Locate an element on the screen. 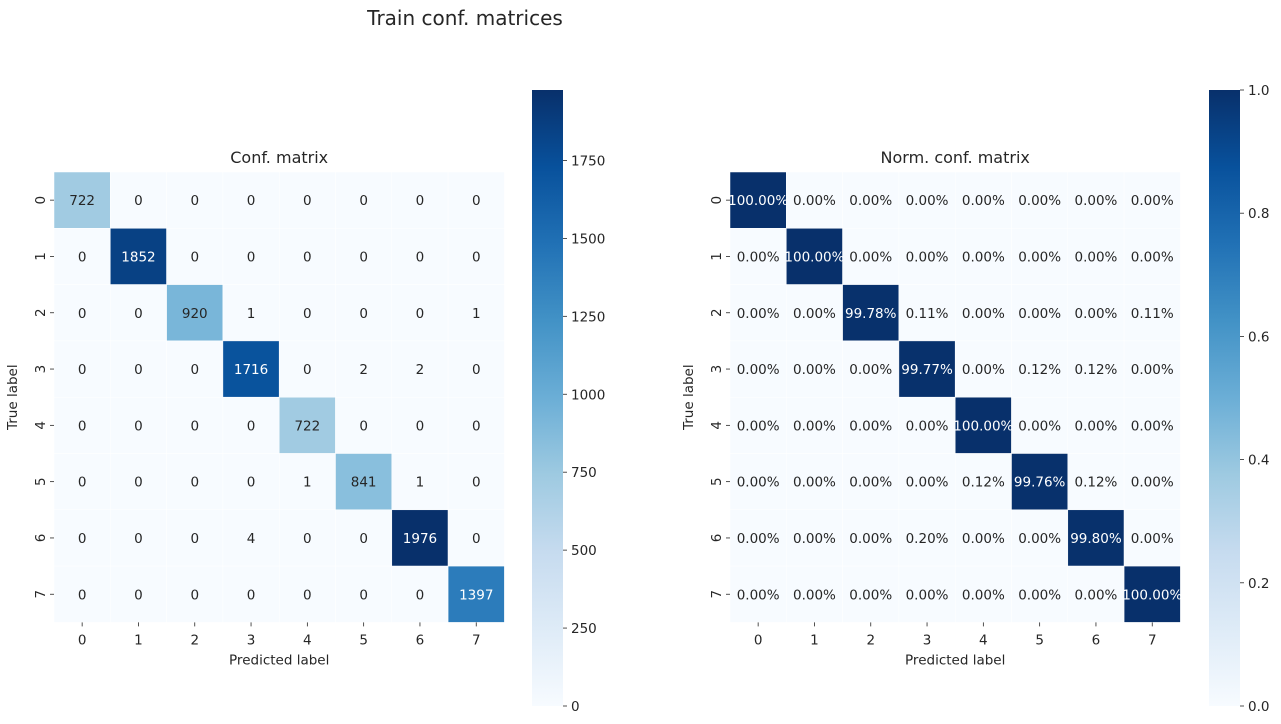 The image size is (1281, 724). cell-annotation-r7-c0: 0.00% is located at coordinates (758, 595).